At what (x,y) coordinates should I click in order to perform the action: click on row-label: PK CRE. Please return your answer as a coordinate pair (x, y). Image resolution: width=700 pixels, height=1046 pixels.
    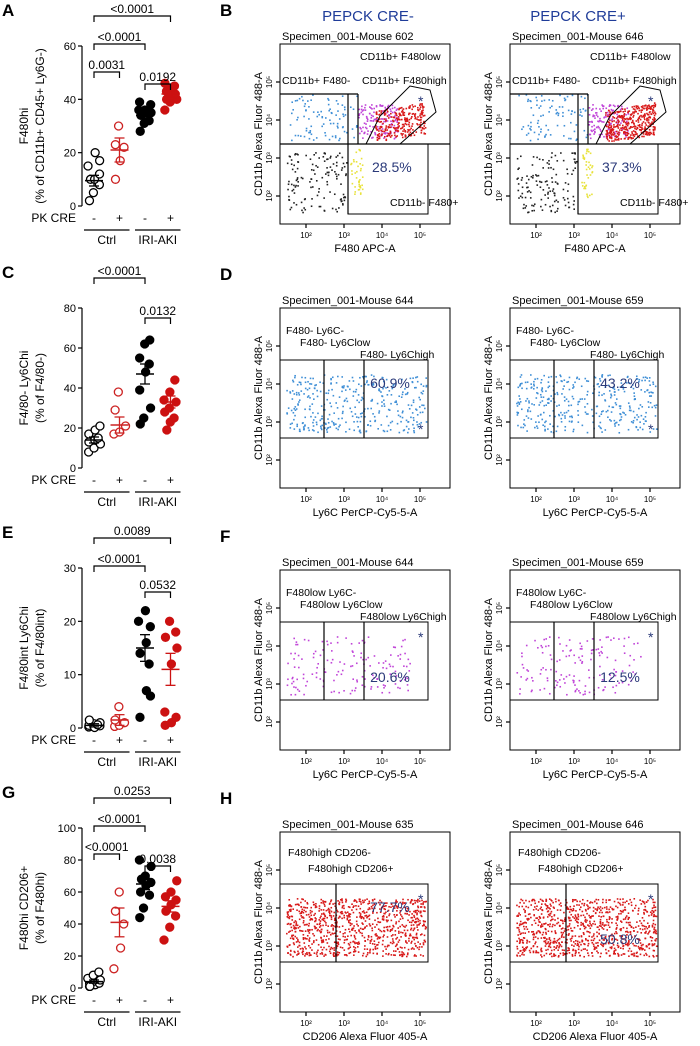
    Looking at the image, I should click on (53, 1000).